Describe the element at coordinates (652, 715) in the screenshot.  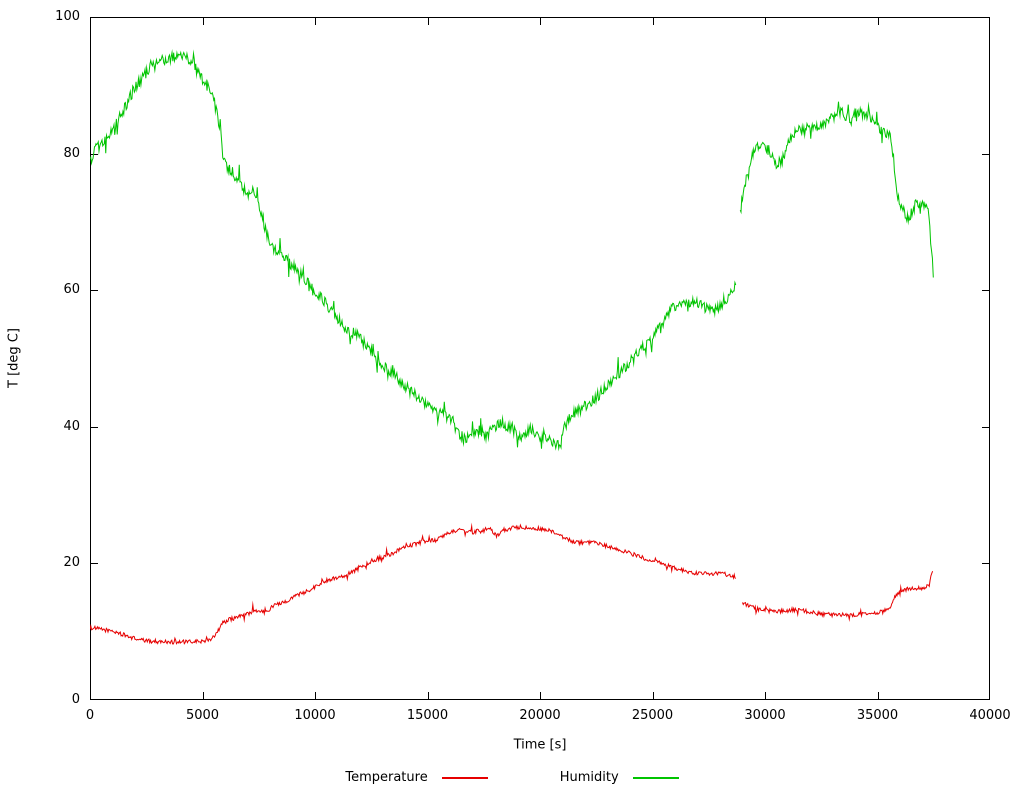
I see `x-tick-label: 25000` at that location.